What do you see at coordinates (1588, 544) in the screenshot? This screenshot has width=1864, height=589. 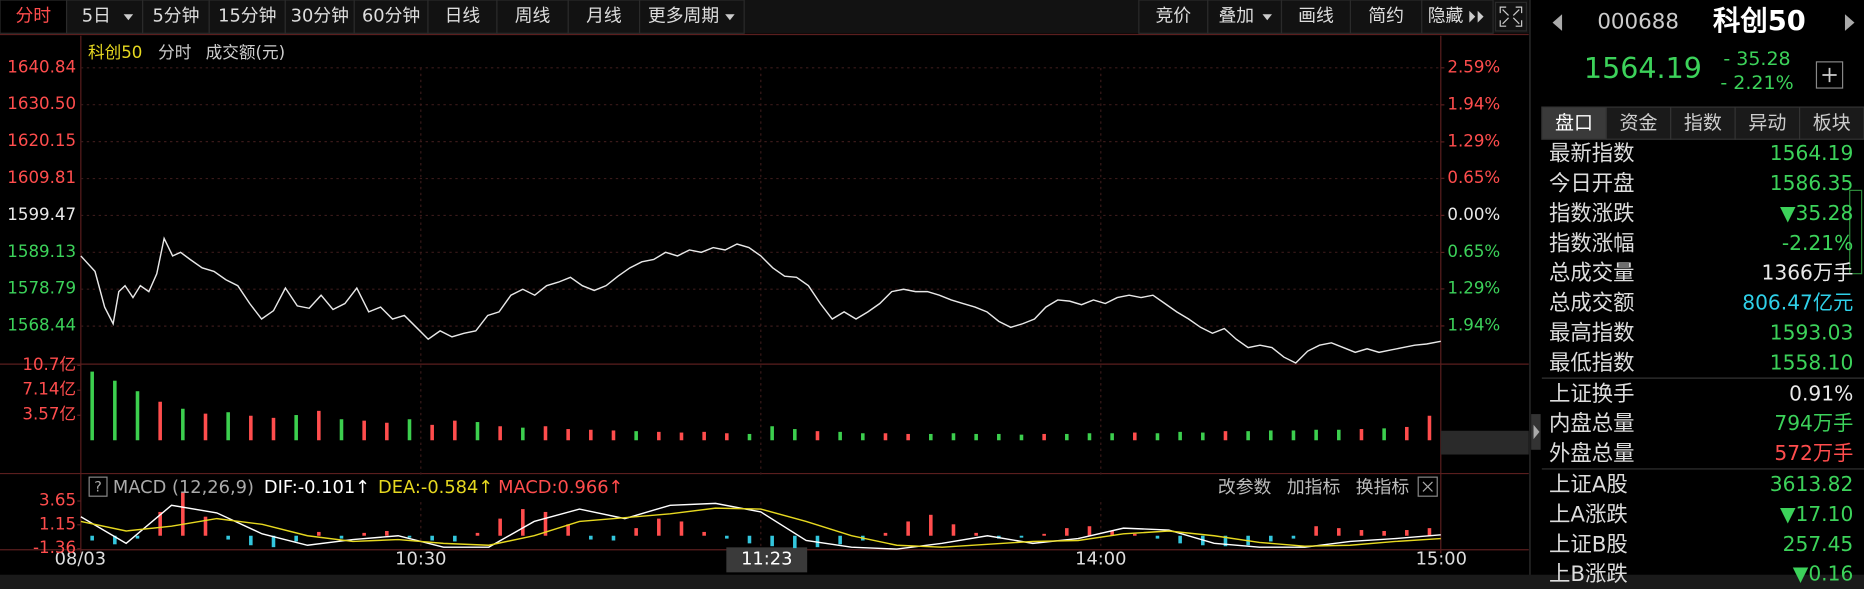 I see `row-label: 上证B股` at bounding box center [1588, 544].